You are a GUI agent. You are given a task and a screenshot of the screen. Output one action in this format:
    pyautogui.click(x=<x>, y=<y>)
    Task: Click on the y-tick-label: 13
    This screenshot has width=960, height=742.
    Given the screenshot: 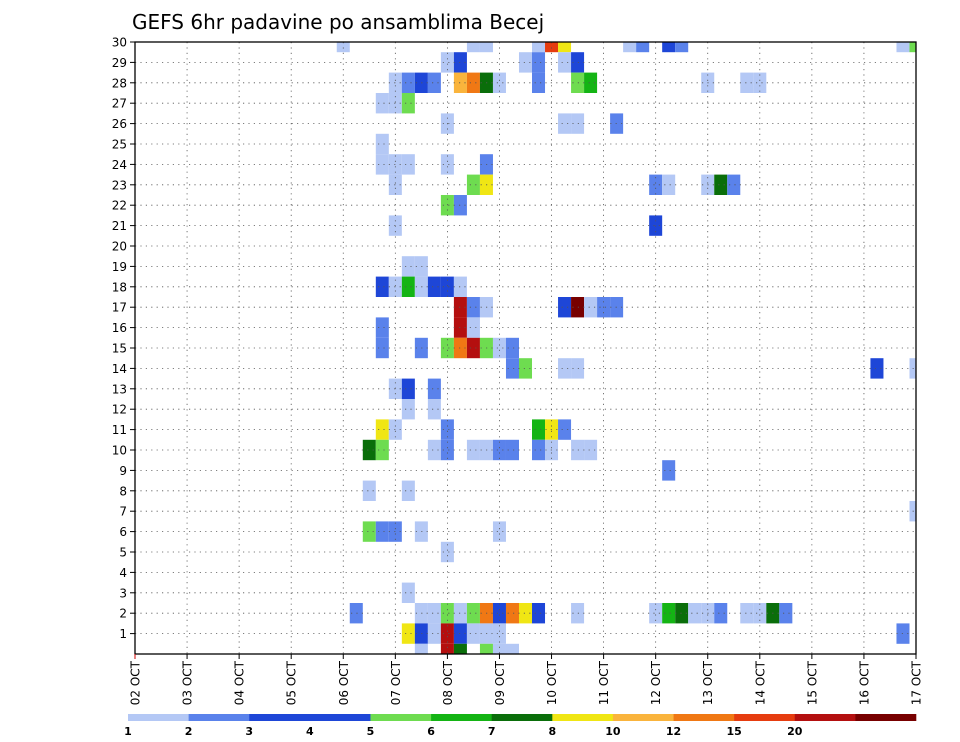 What is the action you would take?
    pyautogui.click(x=119, y=389)
    